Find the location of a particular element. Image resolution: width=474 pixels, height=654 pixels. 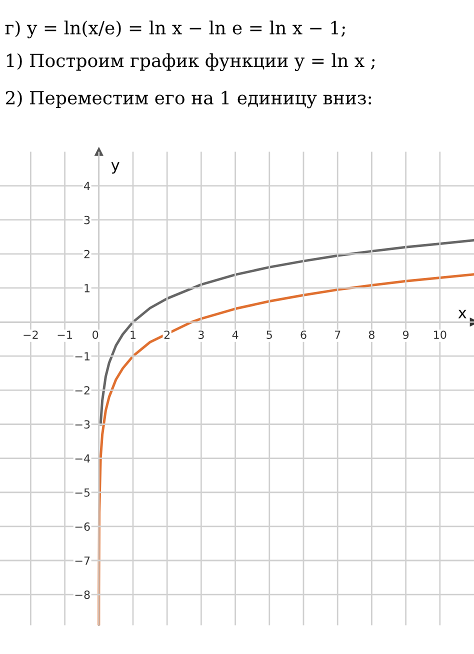

x-tick-label: 0 is located at coordinates (95, 334).